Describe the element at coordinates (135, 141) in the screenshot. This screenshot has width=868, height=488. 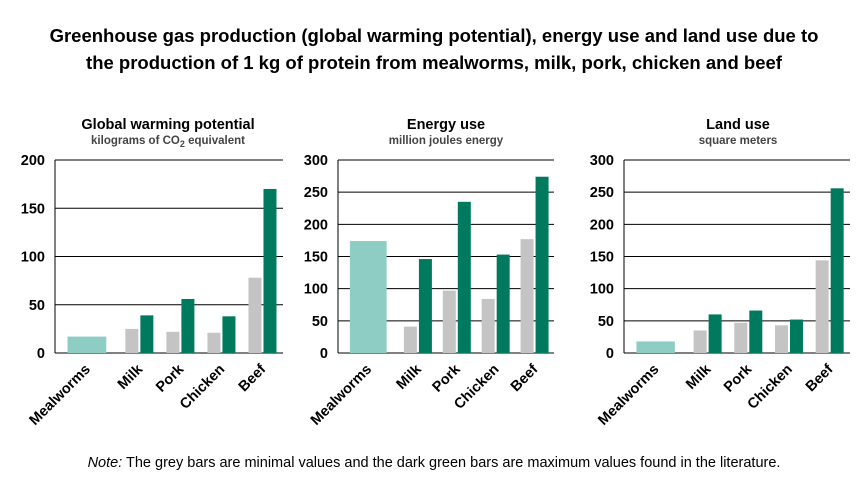
I see `chart-subtitle-text: kilograms of CO` at that location.